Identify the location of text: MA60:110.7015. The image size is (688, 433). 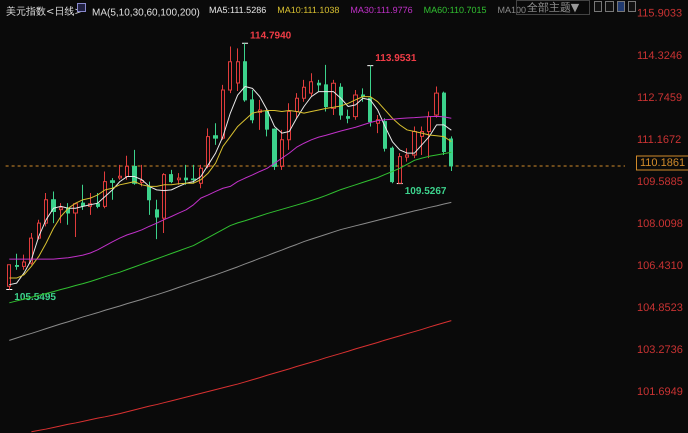
(455, 10).